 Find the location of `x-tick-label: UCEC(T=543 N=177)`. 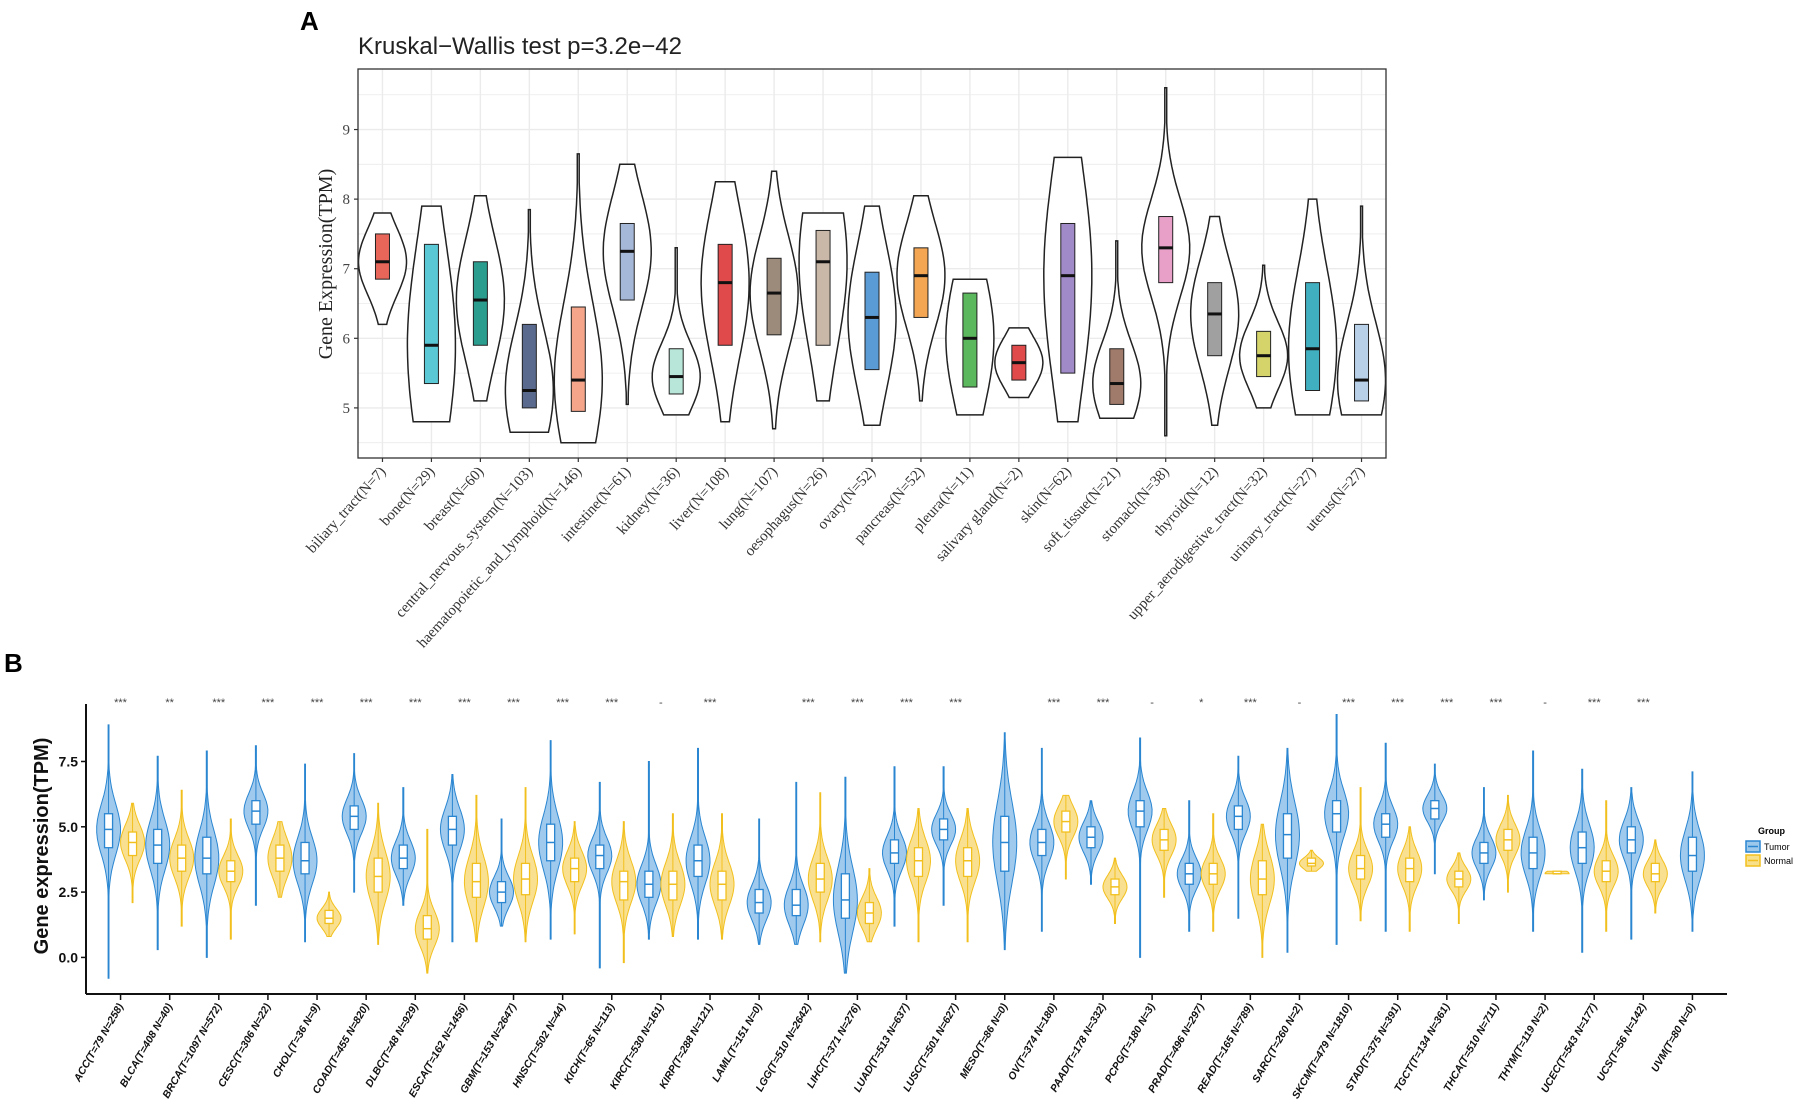

x-tick-label: UCEC(T=543 N=177) is located at coordinates (1569, 1048).